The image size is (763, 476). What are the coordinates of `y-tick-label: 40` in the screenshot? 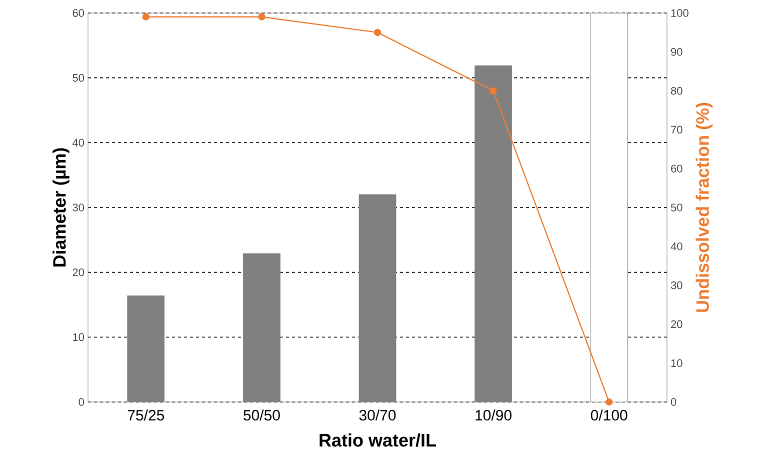 It's located at (78, 142).